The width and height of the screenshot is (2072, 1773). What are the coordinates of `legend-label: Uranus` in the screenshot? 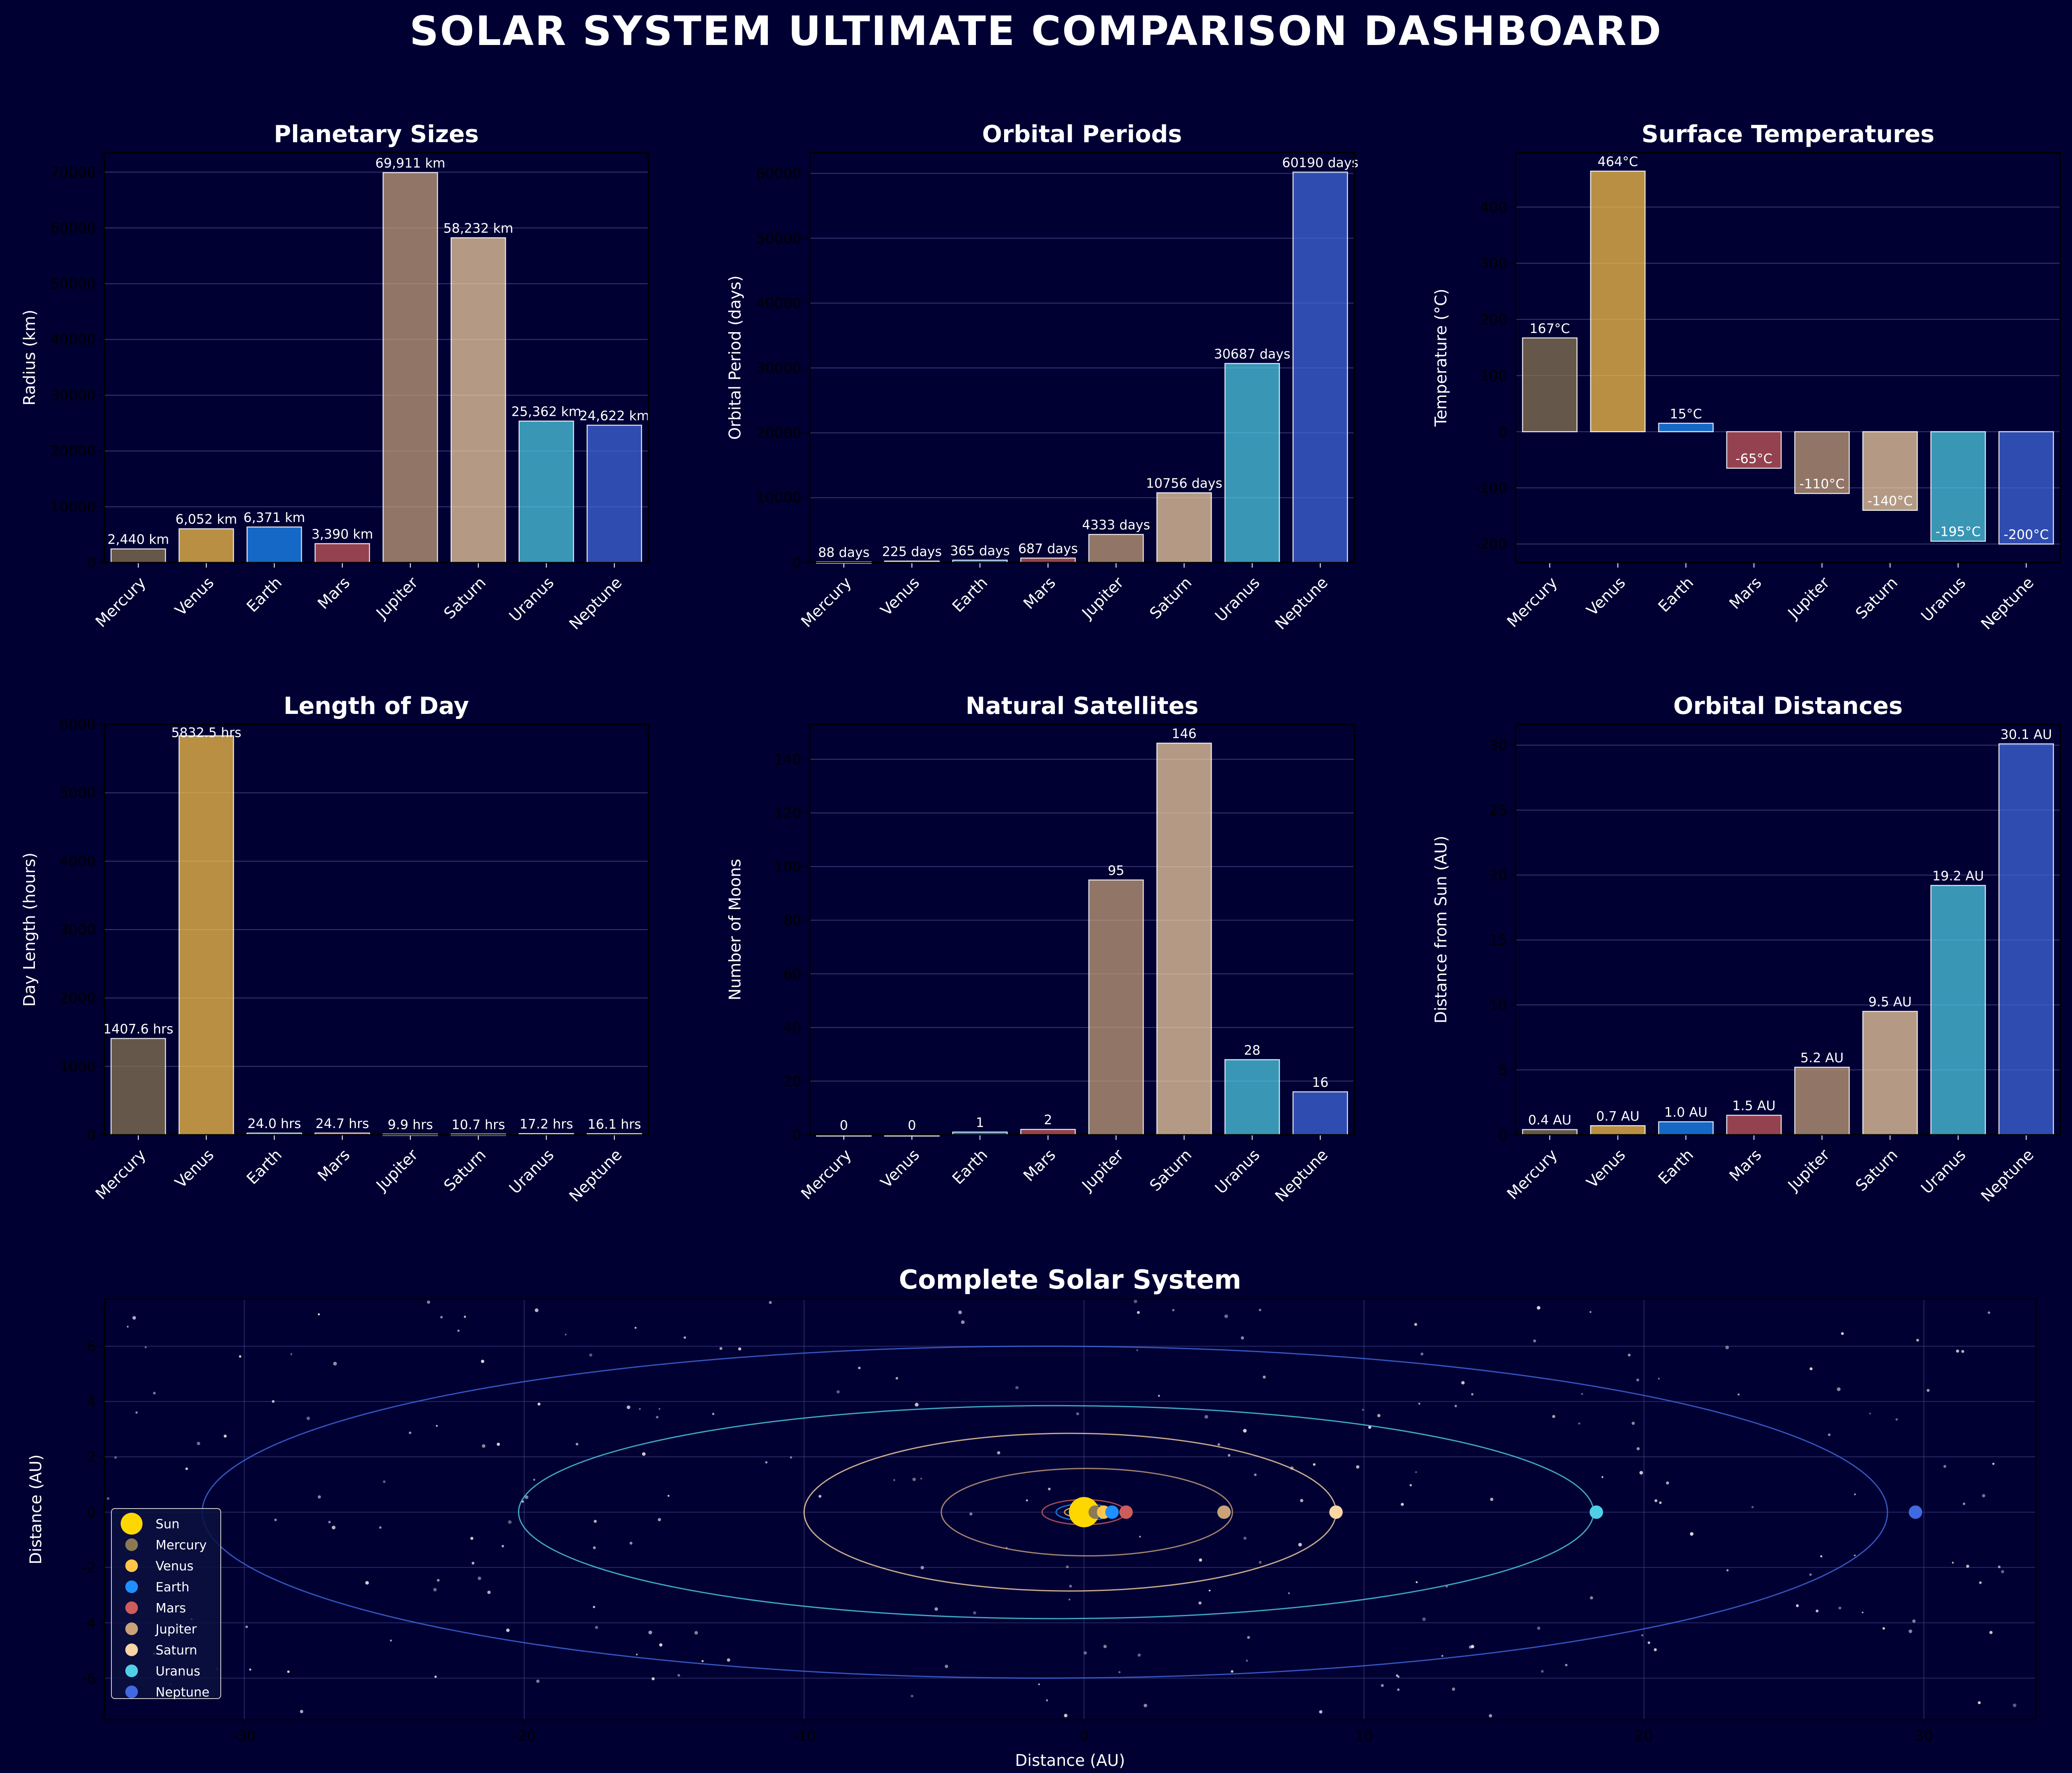 It's located at (178, 1671).